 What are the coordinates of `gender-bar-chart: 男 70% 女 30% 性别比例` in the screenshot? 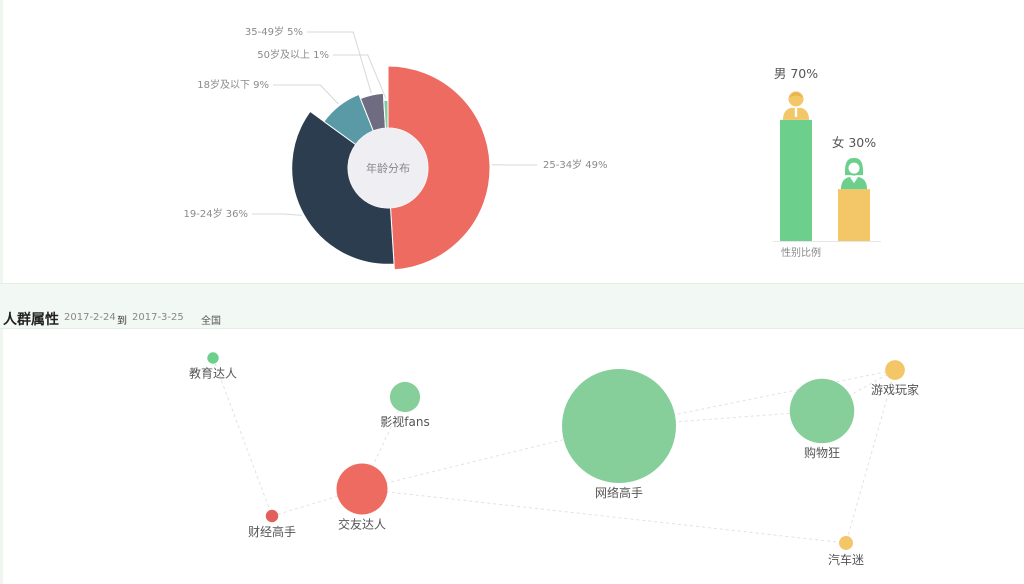 It's located at (827, 162).